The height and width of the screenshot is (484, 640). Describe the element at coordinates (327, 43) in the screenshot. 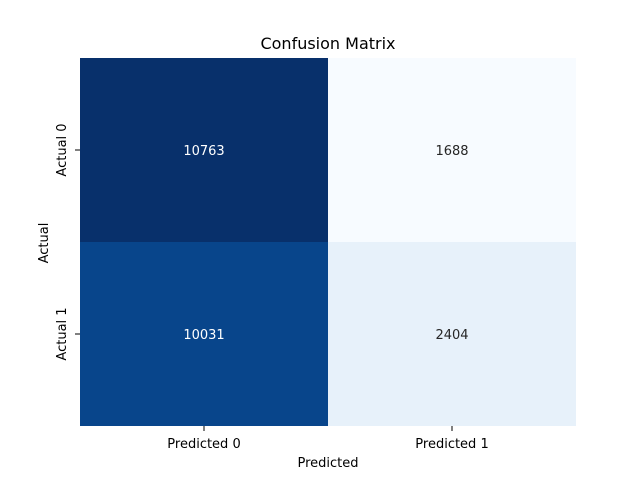

I see `chart-title: Confusion Matrix` at that location.